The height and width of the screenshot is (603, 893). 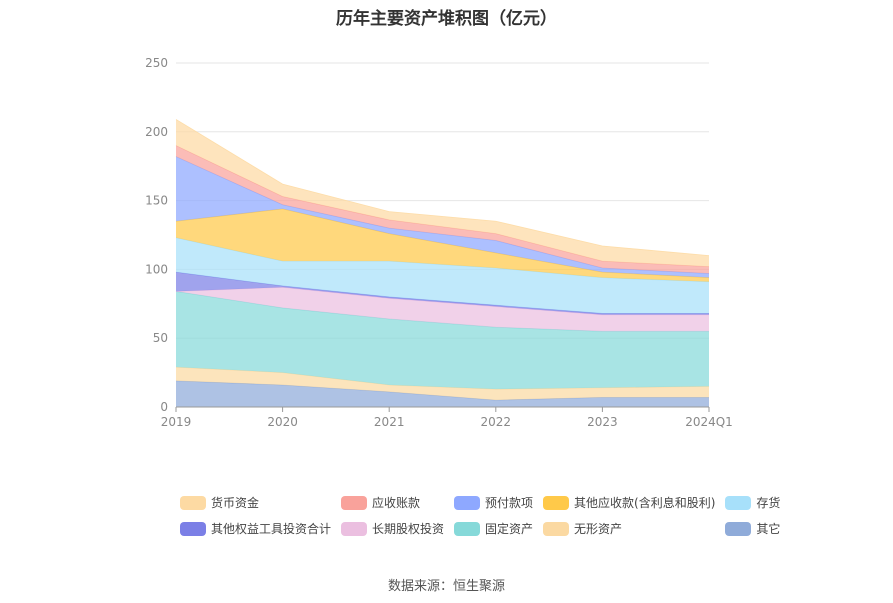 What do you see at coordinates (235, 503) in the screenshot?
I see `legend-label: 货币资金` at bounding box center [235, 503].